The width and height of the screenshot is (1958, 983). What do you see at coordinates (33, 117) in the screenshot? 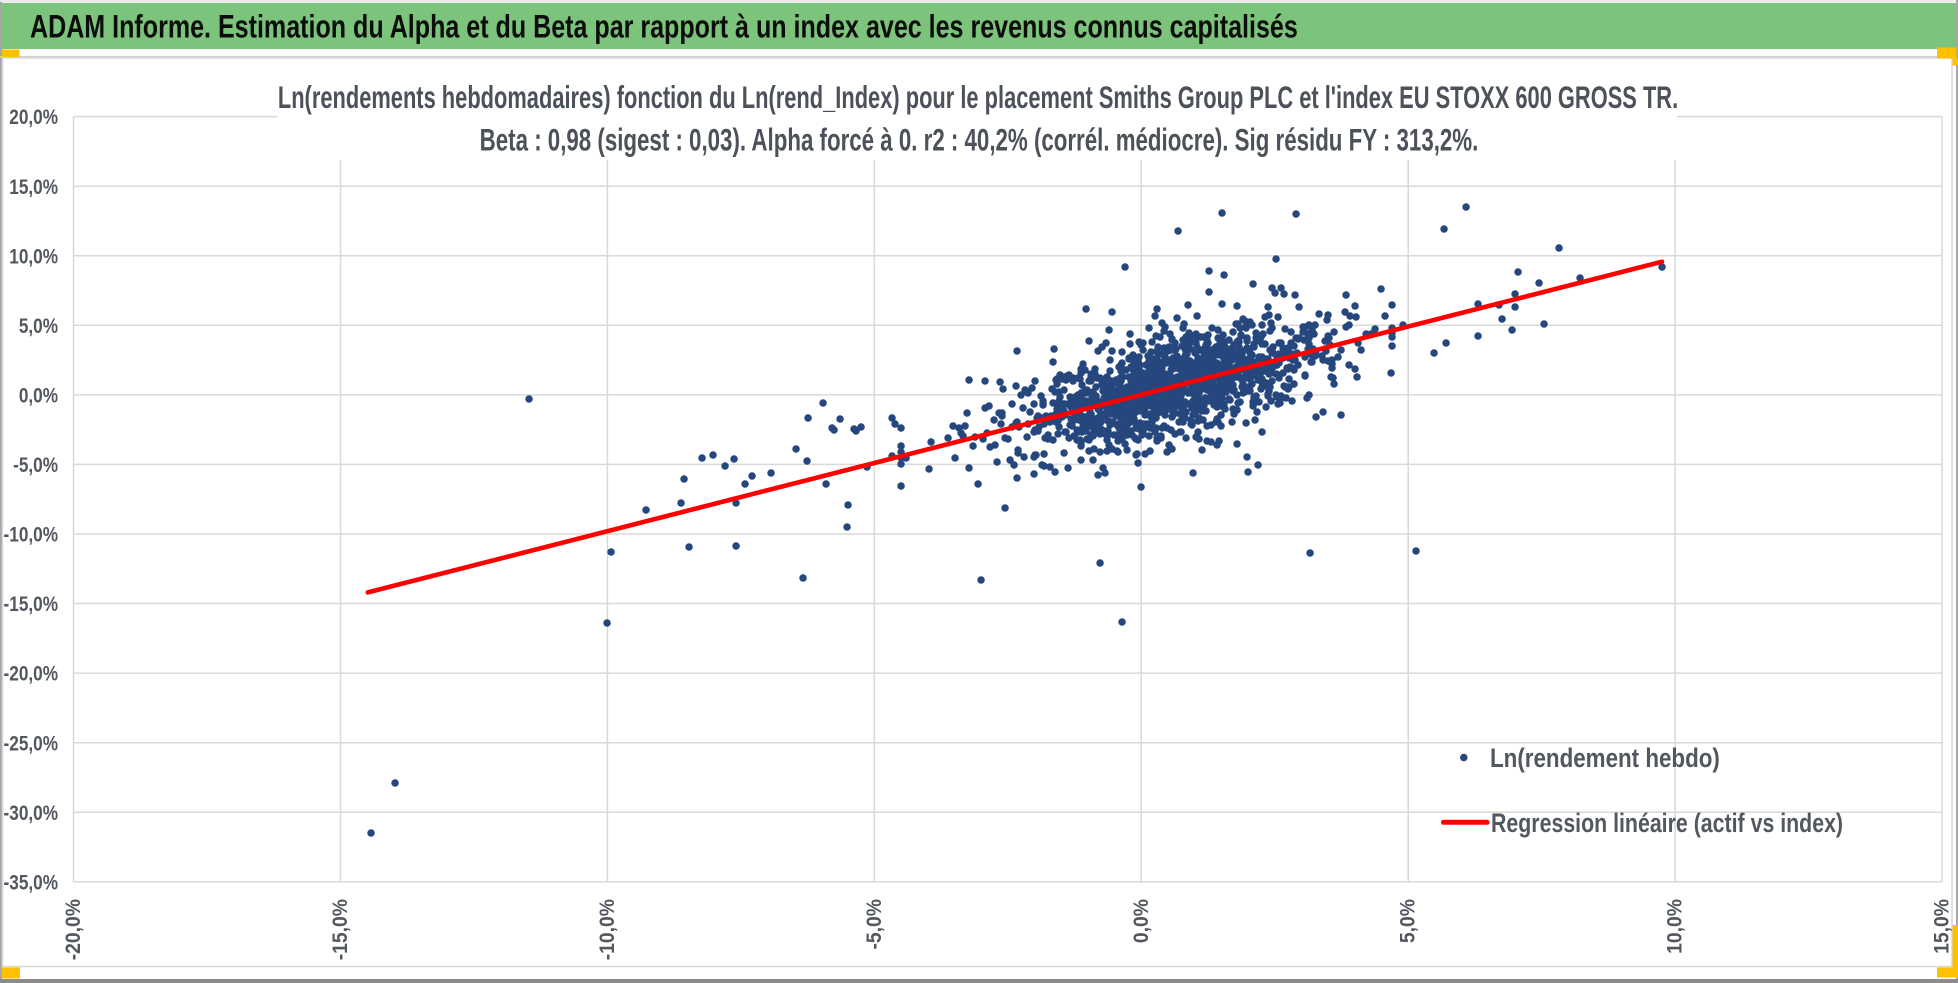
I see `svg-text: 20,0%` at bounding box center [33, 117].